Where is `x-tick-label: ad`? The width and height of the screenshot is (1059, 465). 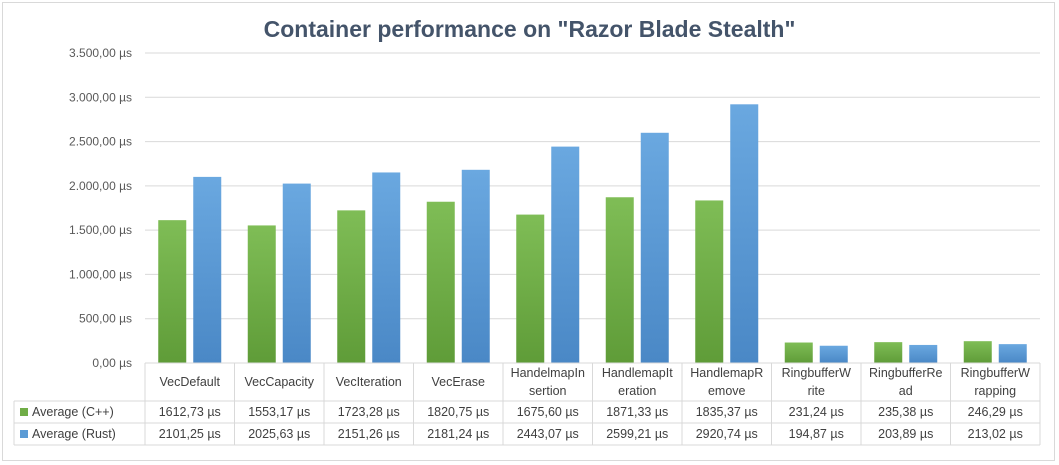 x-tick-label: ad is located at coordinates (906, 391).